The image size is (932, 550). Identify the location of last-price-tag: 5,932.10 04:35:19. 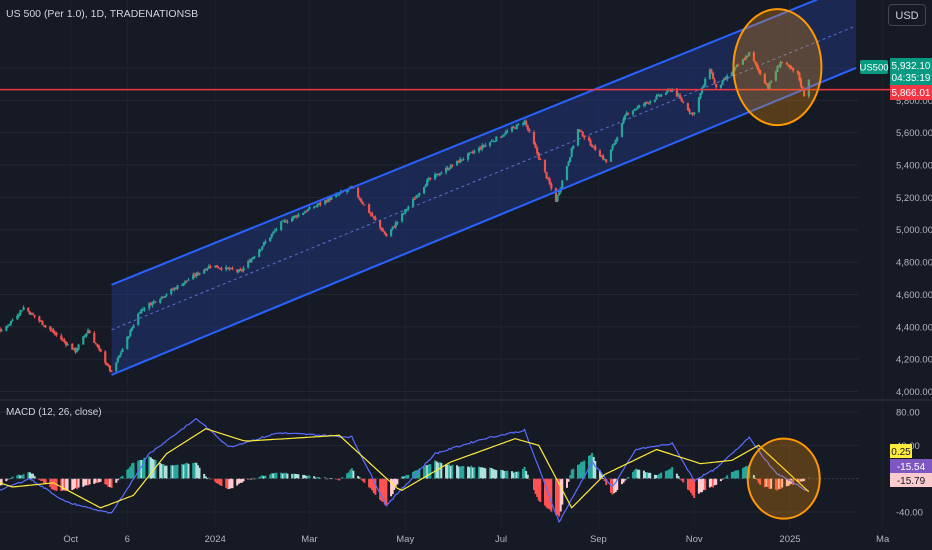
(911, 71).